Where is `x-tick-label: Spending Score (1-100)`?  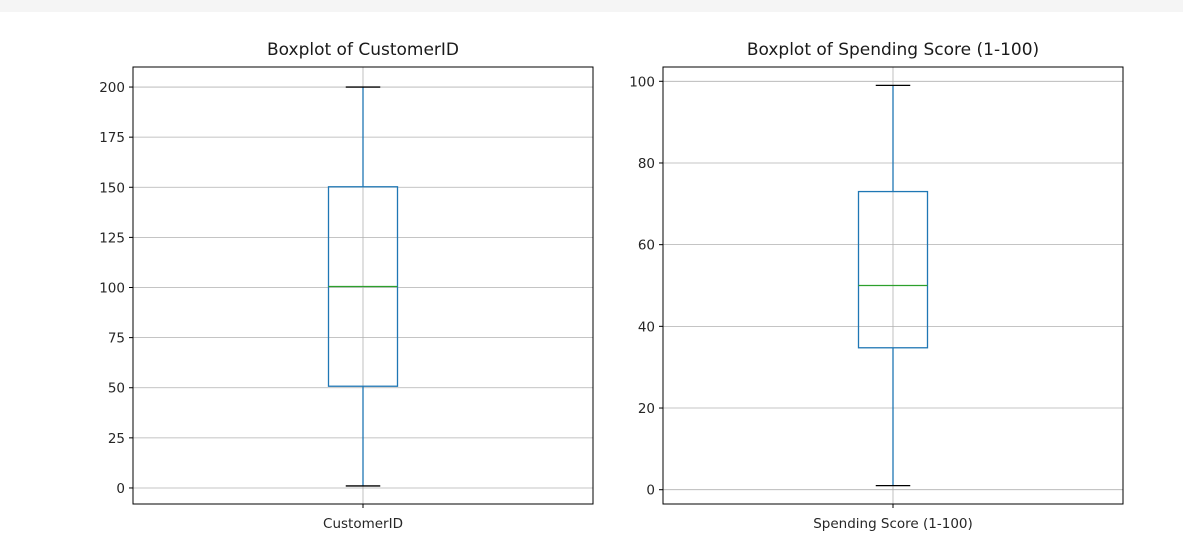 x-tick-label: Spending Score (1-100) is located at coordinates (893, 524).